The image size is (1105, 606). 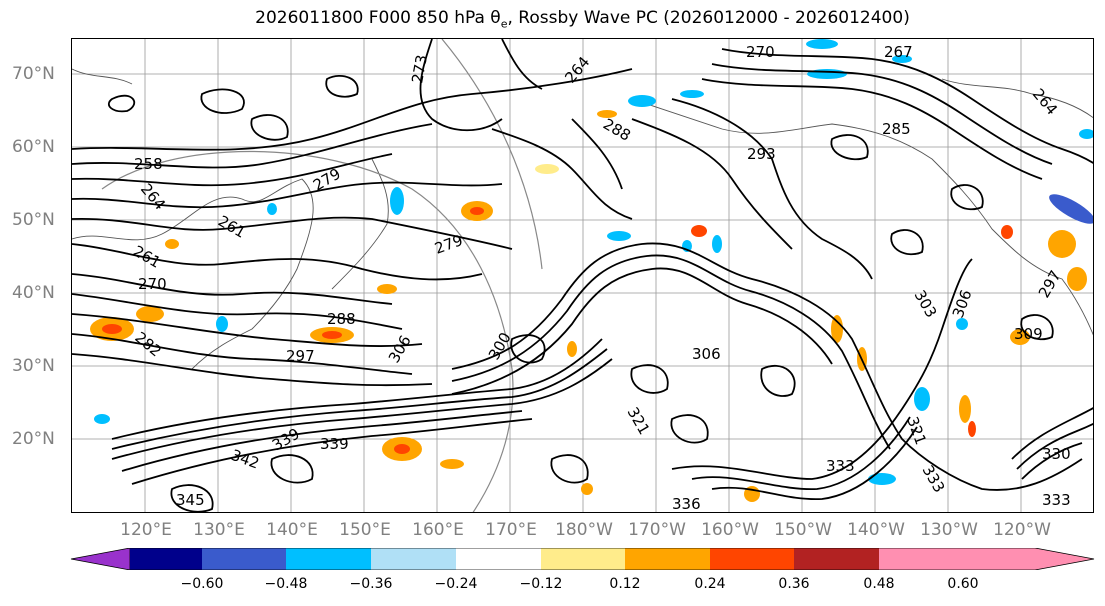 I want to click on contour-label: 303, so click(x=926, y=304).